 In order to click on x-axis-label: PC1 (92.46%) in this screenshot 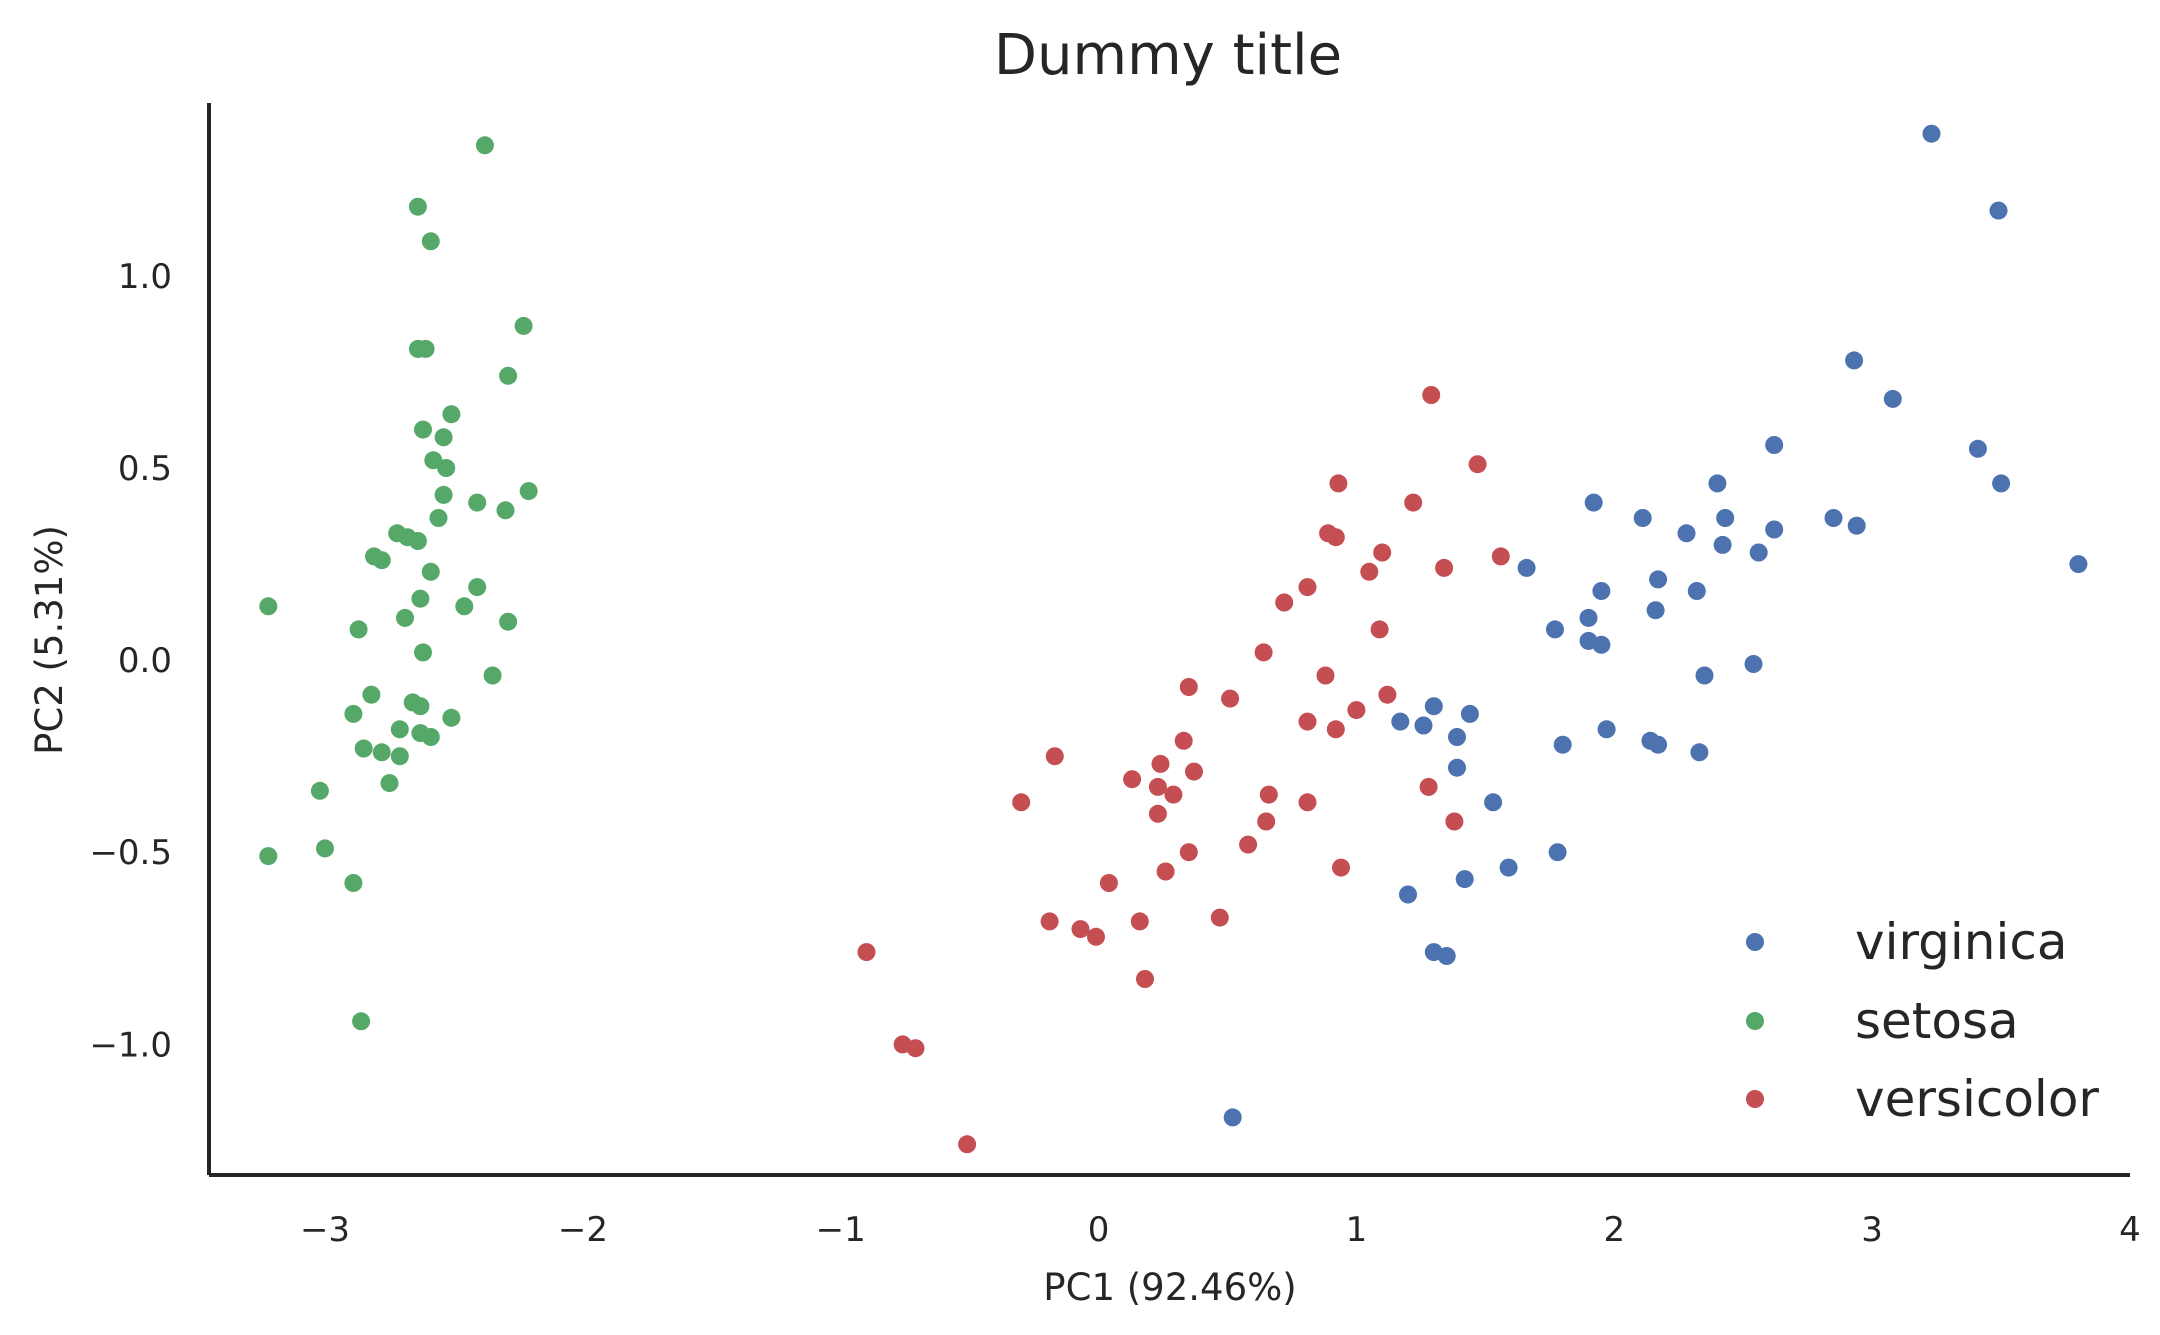, I will do `click(1169, 1287)`.